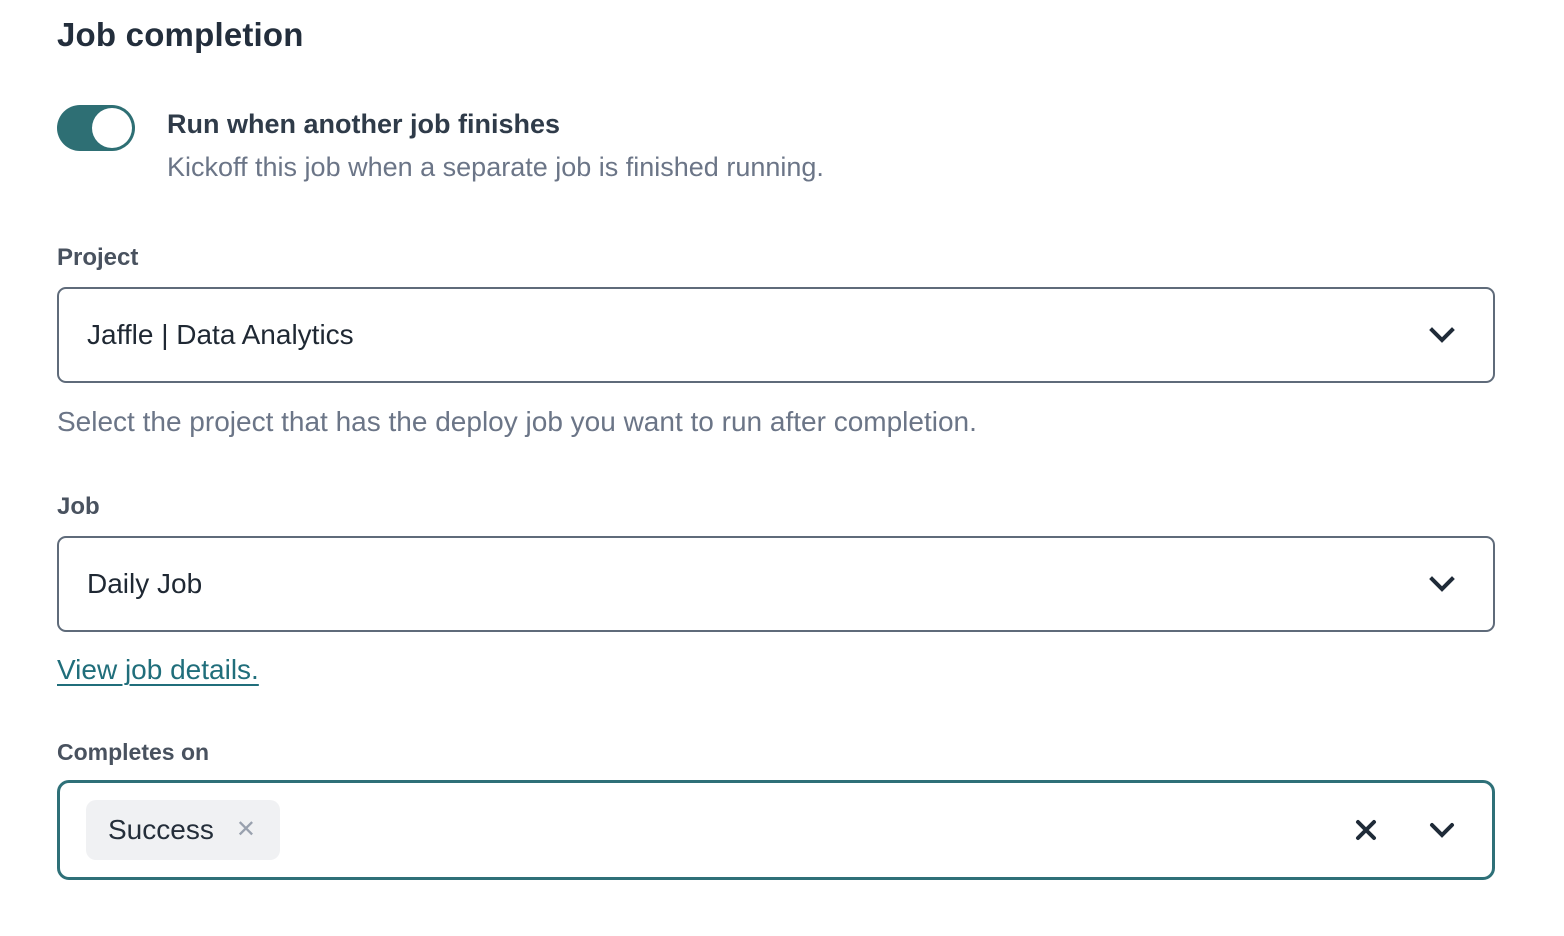 The height and width of the screenshot is (936, 1564). I want to click on job-field-label: Job, so click(78, 506).